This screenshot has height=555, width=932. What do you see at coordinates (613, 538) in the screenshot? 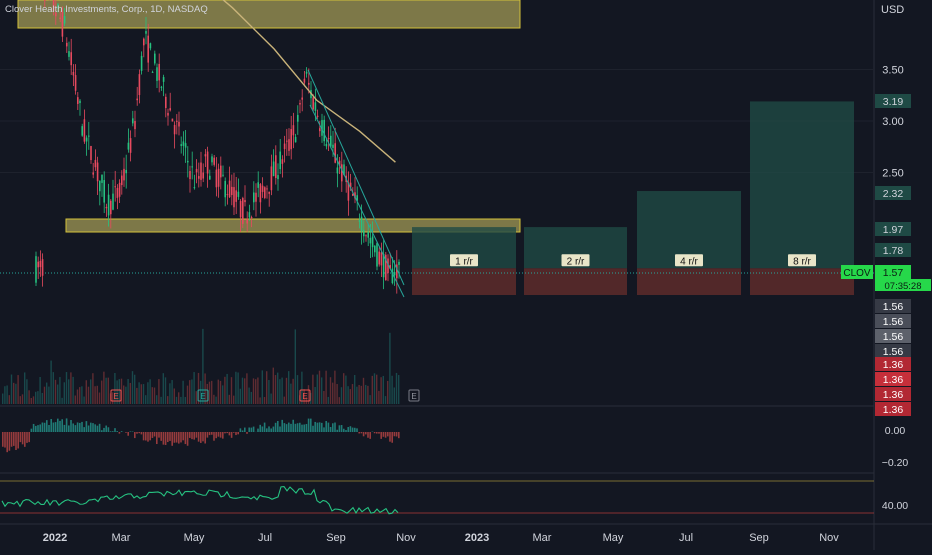
I see `time-axis-label: May` at bounding box center [613, 538].